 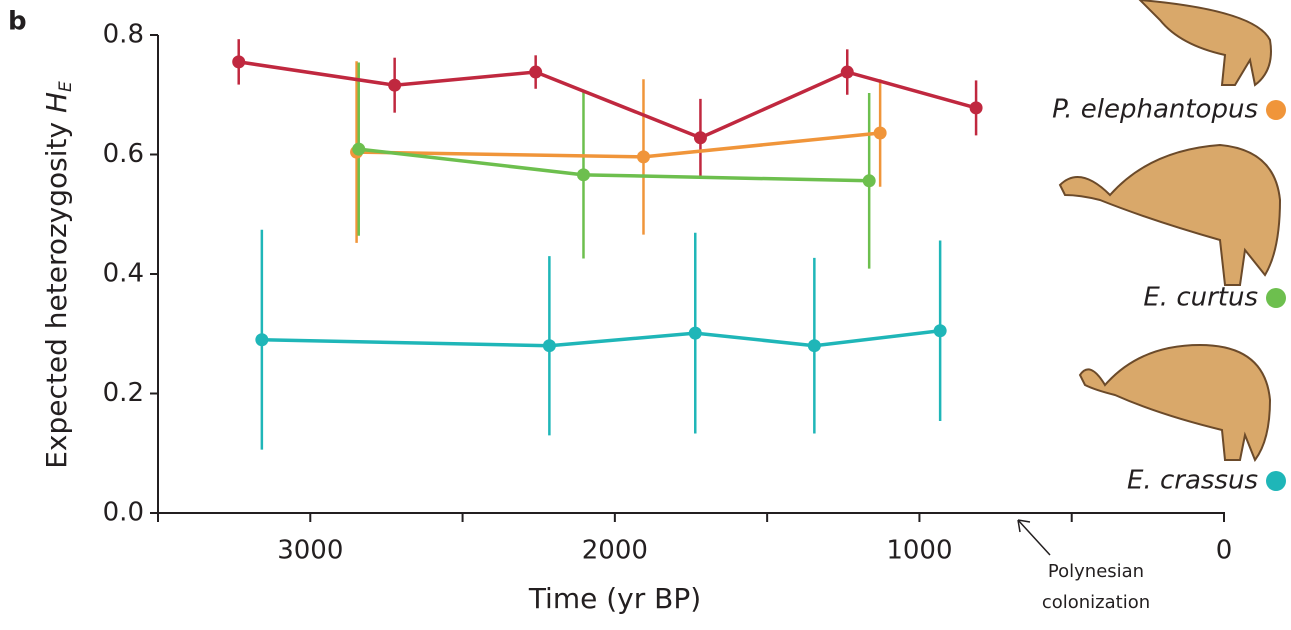 What do you see at coordinates (1155, 110) in the screenshot?
I see `legend-label: P. elephantopus` at bounding box center [1155, 110].